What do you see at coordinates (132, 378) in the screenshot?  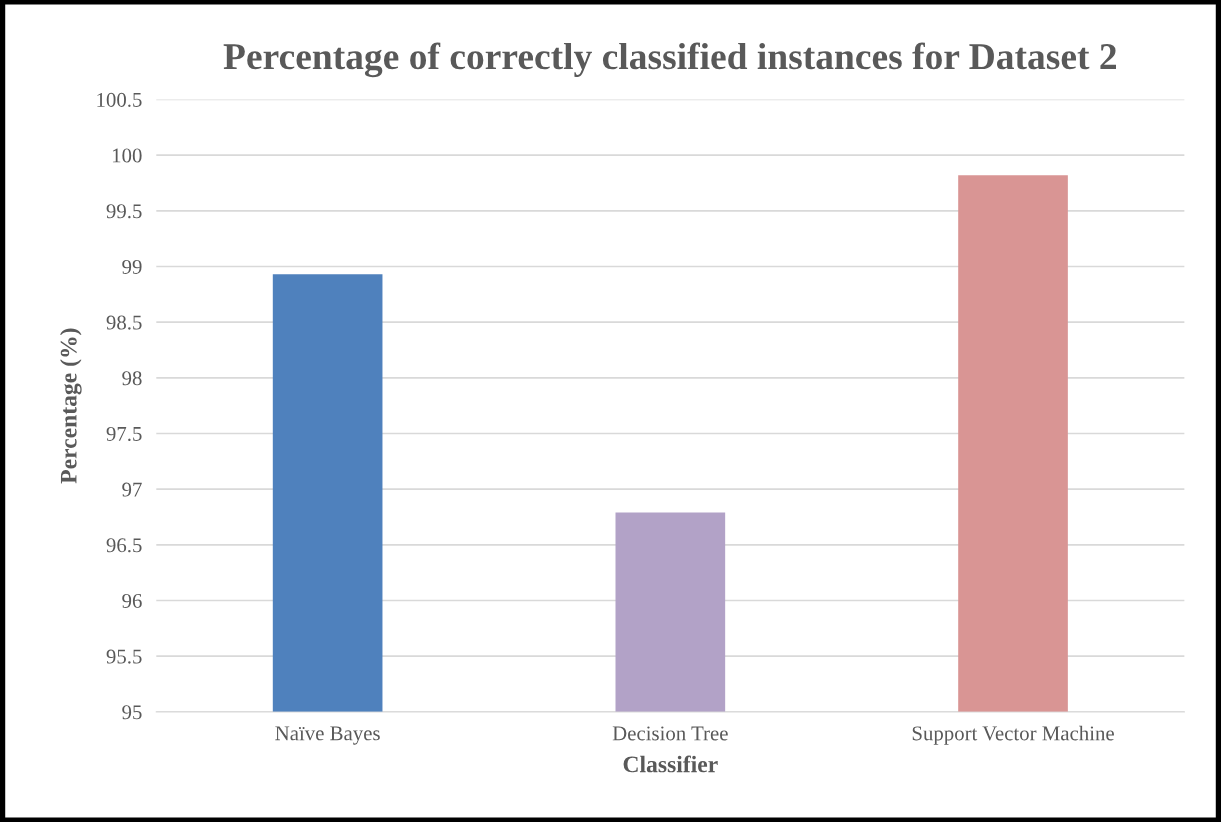 I see `y-tick-label: 98` at bounding box center [132, 378].